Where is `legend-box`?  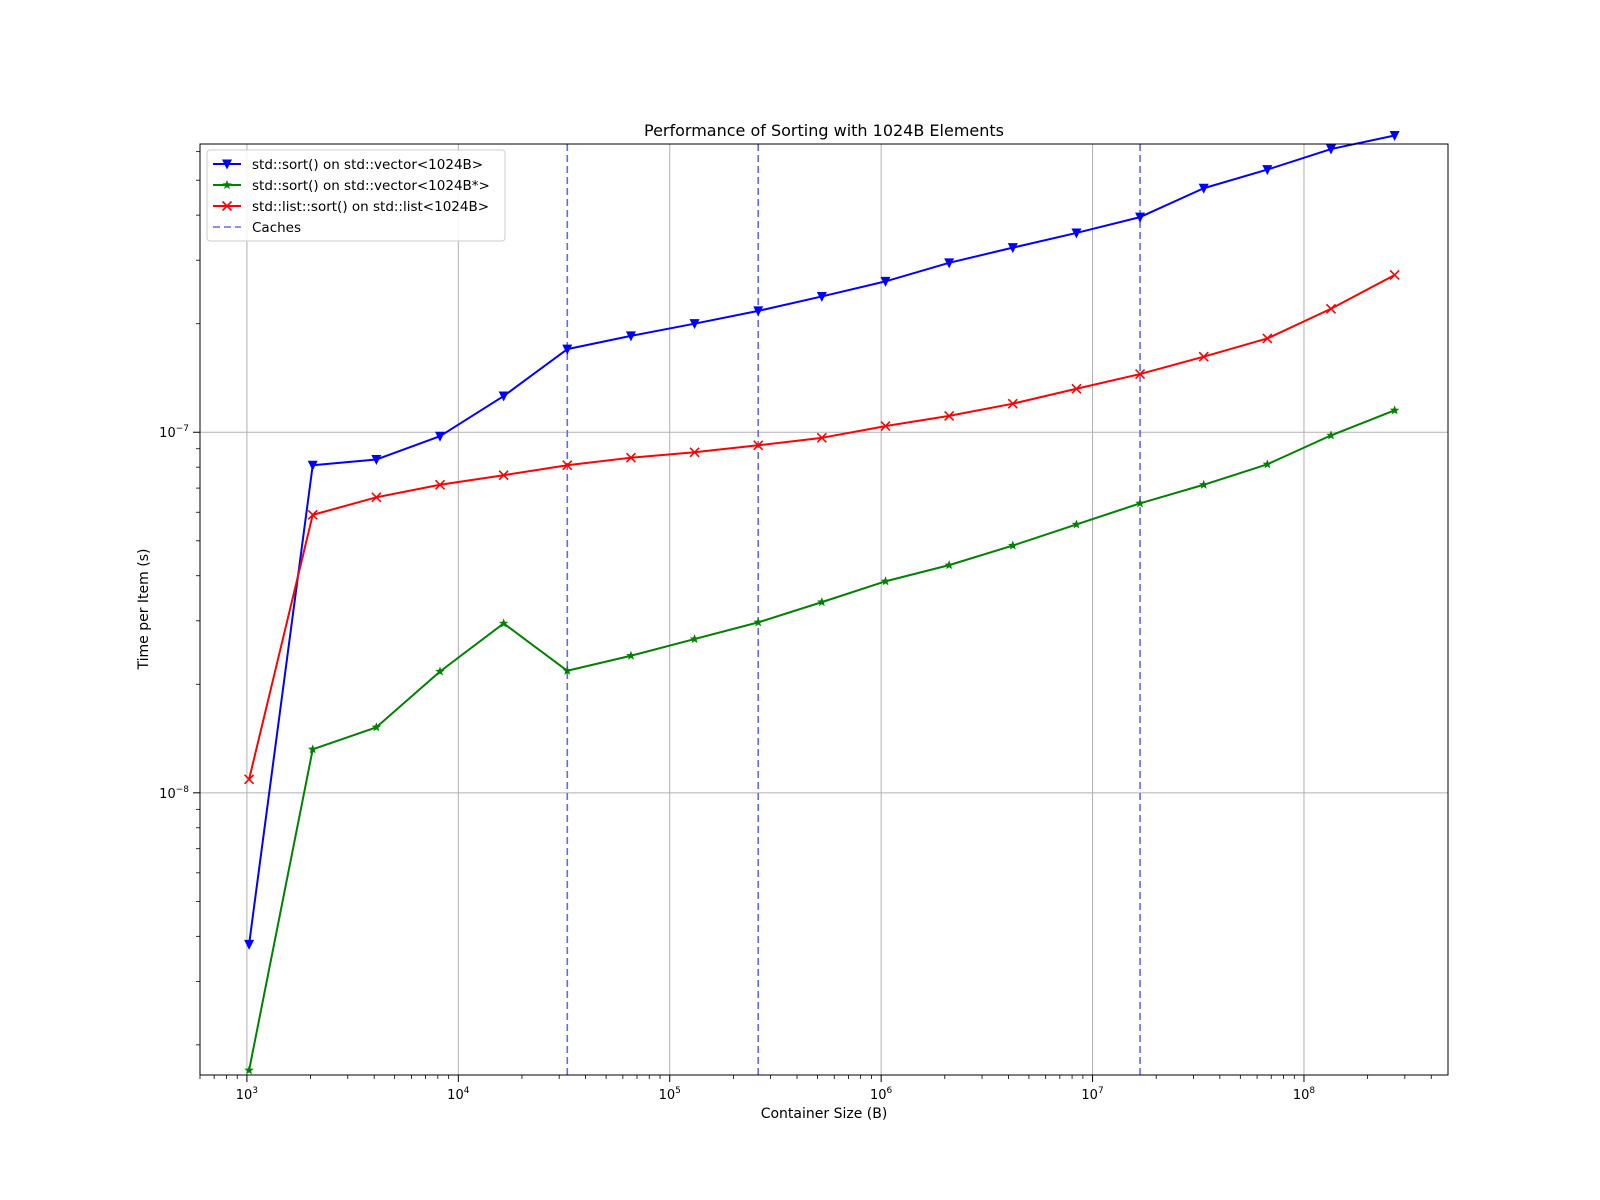 legend-box is located at coordinates (356, 195).